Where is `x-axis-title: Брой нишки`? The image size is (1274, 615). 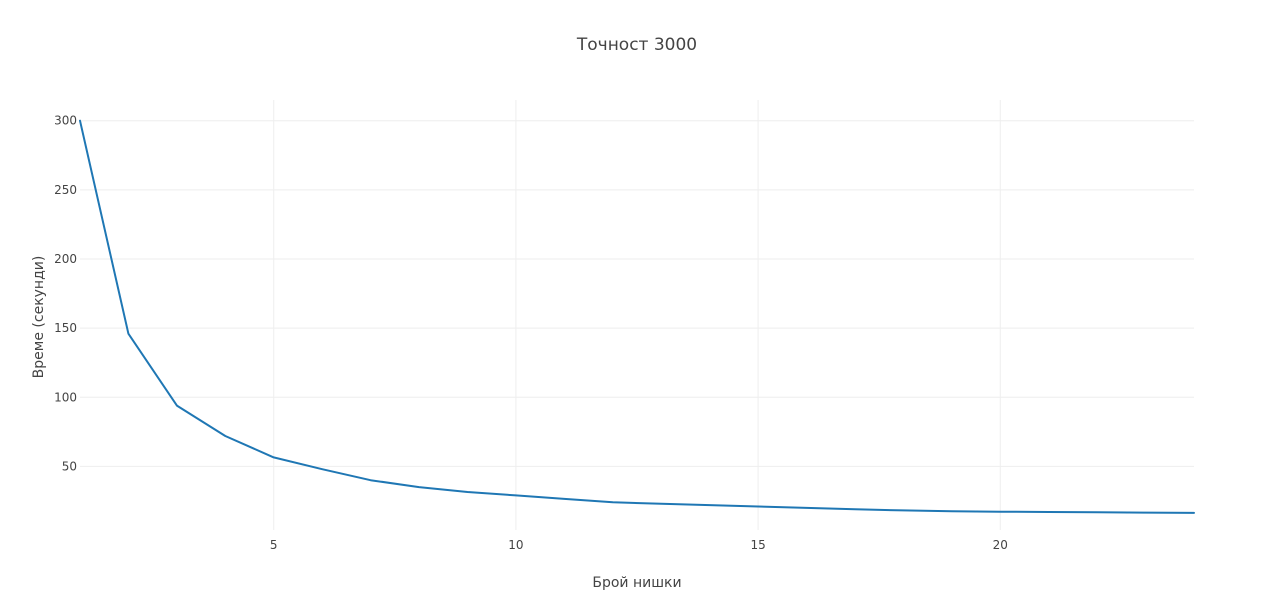
x-axis-title: Брой нишки is located at coordinates (636, 583).